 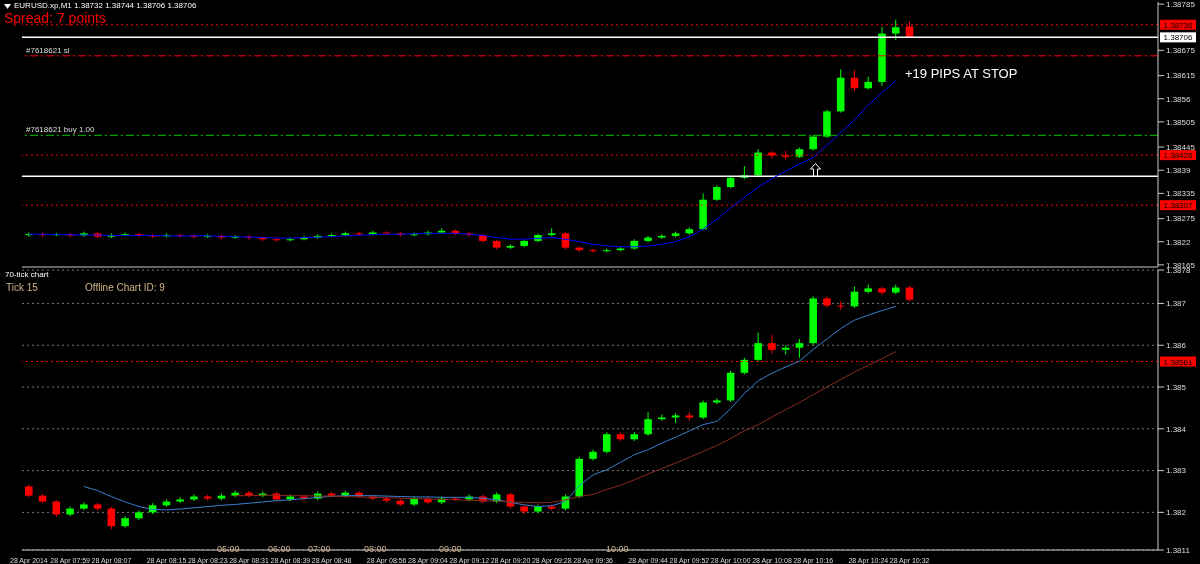 What do you see at coordinates (1178, 550) in the screenshot?
I see `y-tick-label: 1.3811` at bounding box center [1178, 550].